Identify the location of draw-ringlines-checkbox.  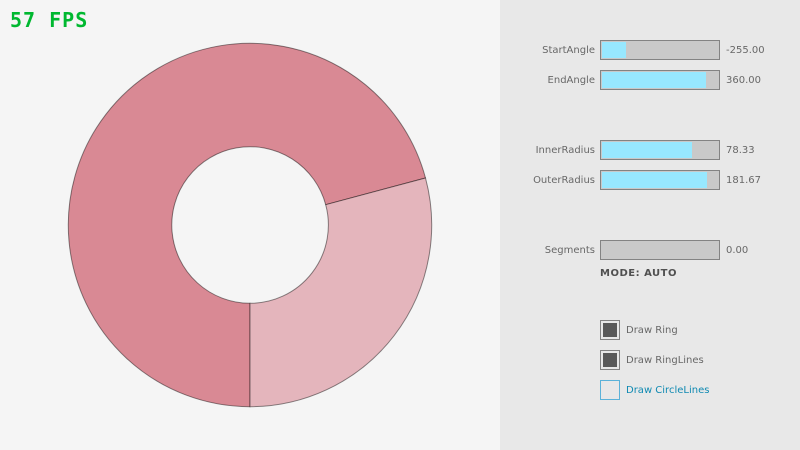
(610, 360).